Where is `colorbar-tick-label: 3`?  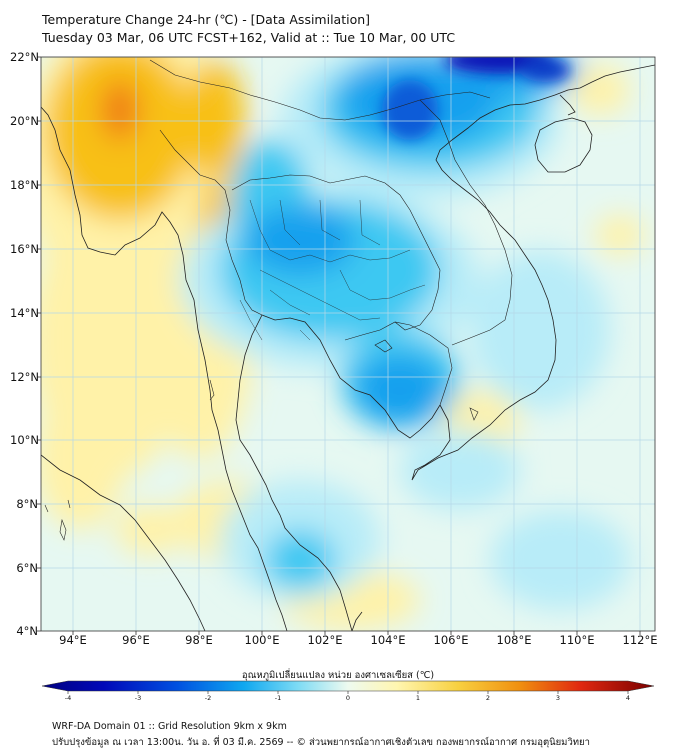
colorbar-tick-label: 3 is located at coordinates (558, 698).